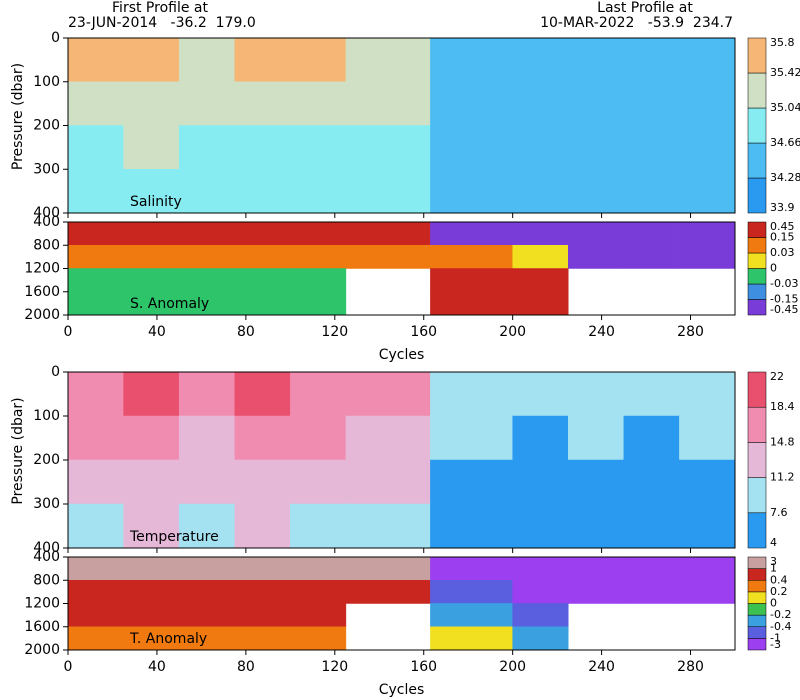  I want to click on colorbar-label: -3, so click(775, 644).